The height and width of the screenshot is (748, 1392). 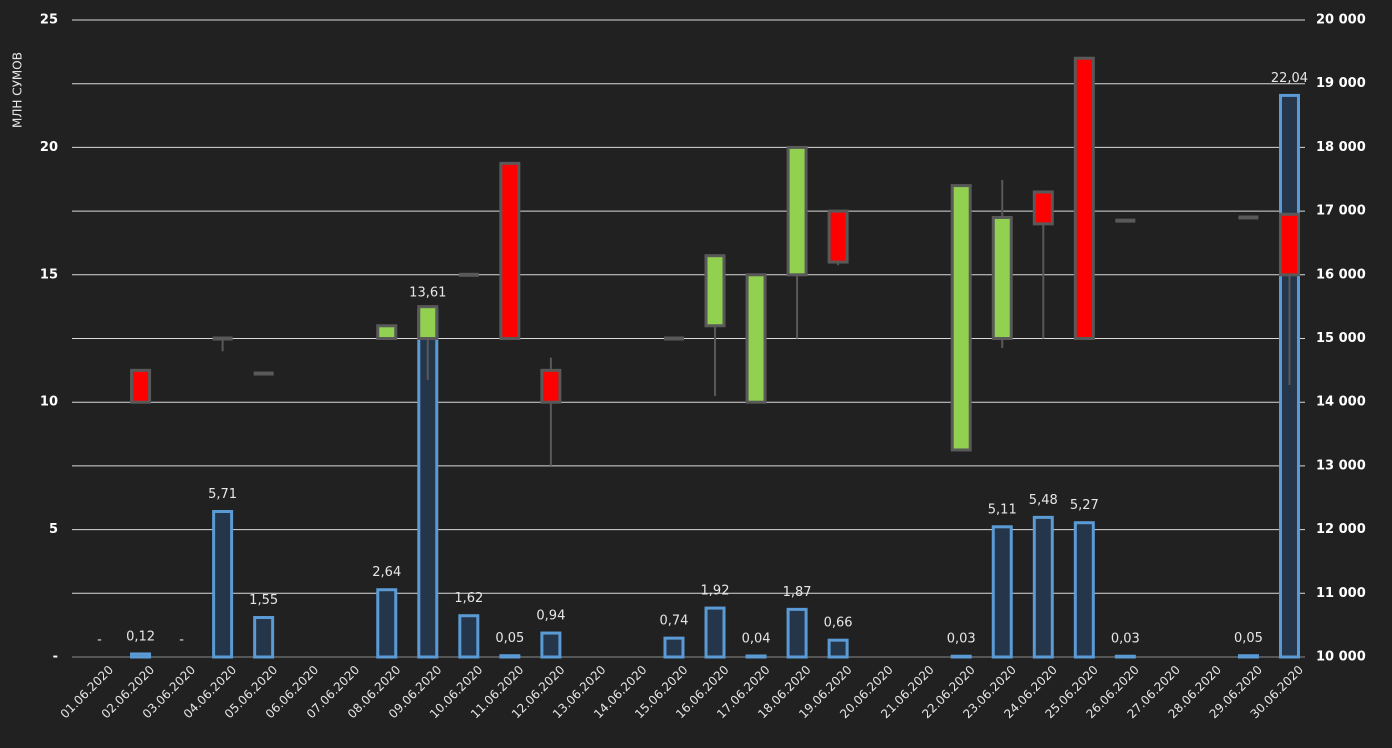 I want to click on y2-tick-label: 13 000, so click(x=1341, y=465).